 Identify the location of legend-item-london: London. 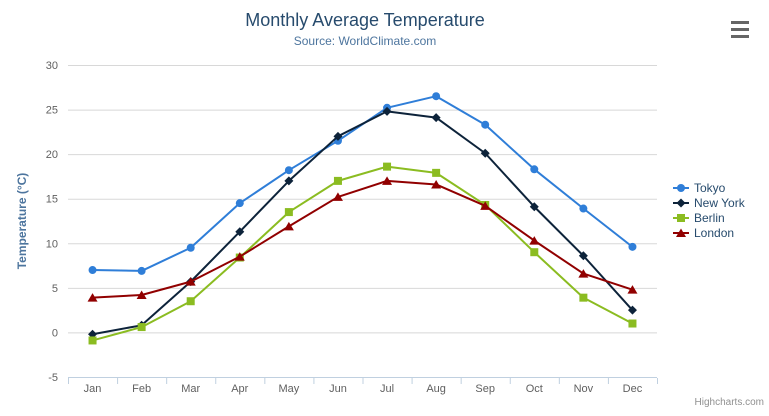
(709, 232).